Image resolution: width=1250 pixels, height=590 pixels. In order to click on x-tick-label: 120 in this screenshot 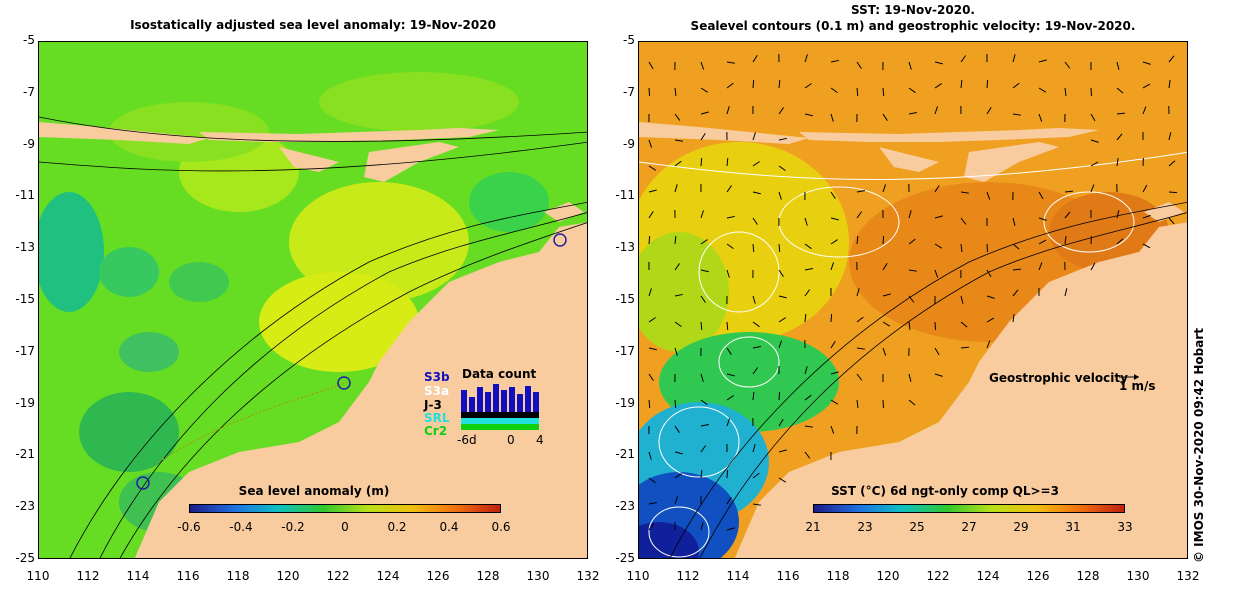, I will do `click(288, 576)`.